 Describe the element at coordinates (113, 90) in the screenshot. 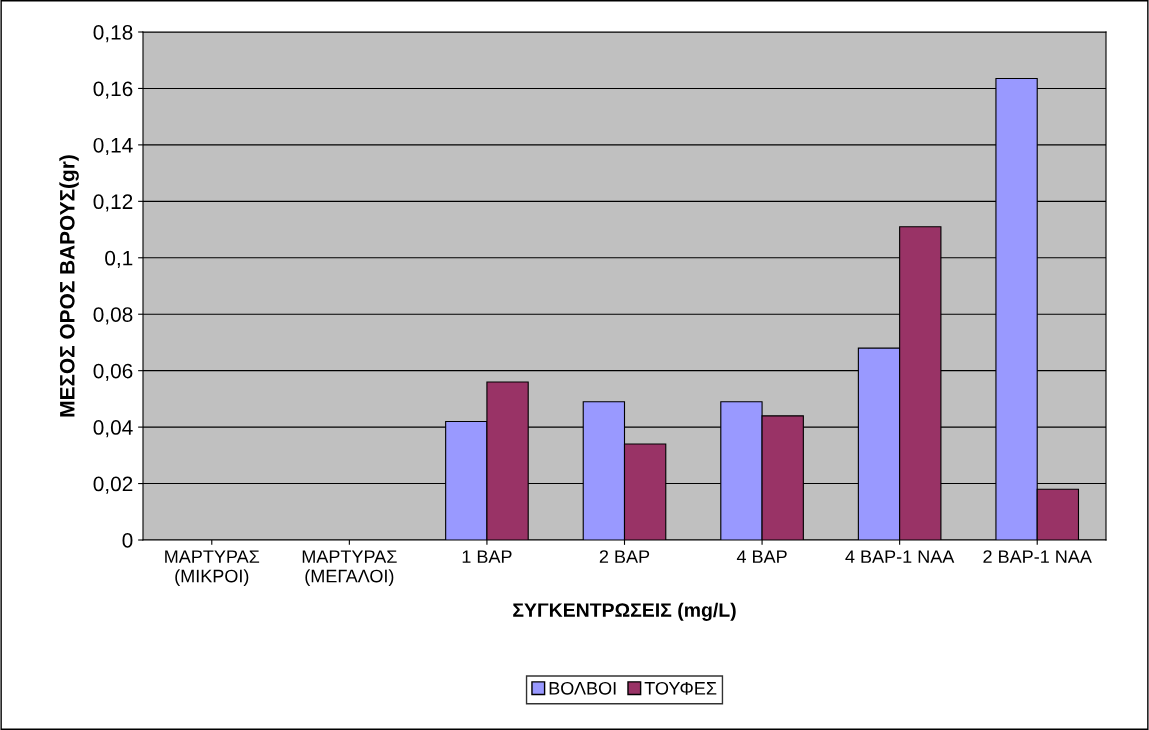

I see `y-tick-label: 0,16` at that location.